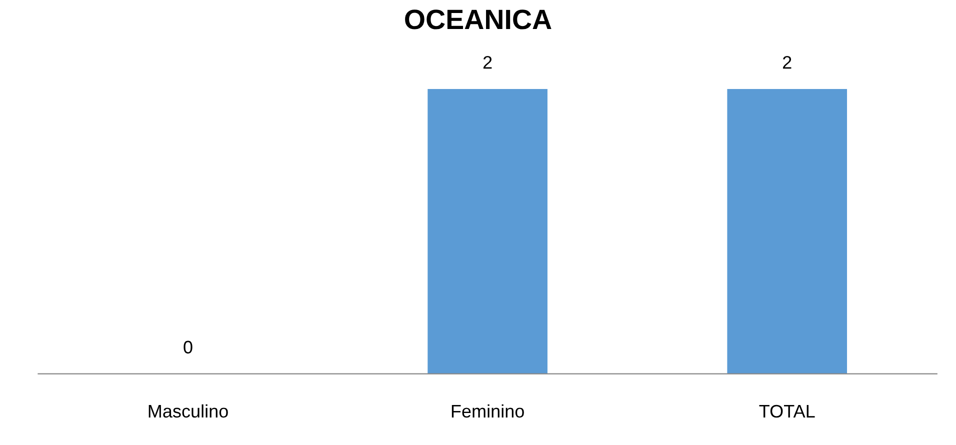  What do you see at coordinates (188, 411) in the screenshot?
I see `x-tick-label: Masculino` at bounding box center [188, 411].